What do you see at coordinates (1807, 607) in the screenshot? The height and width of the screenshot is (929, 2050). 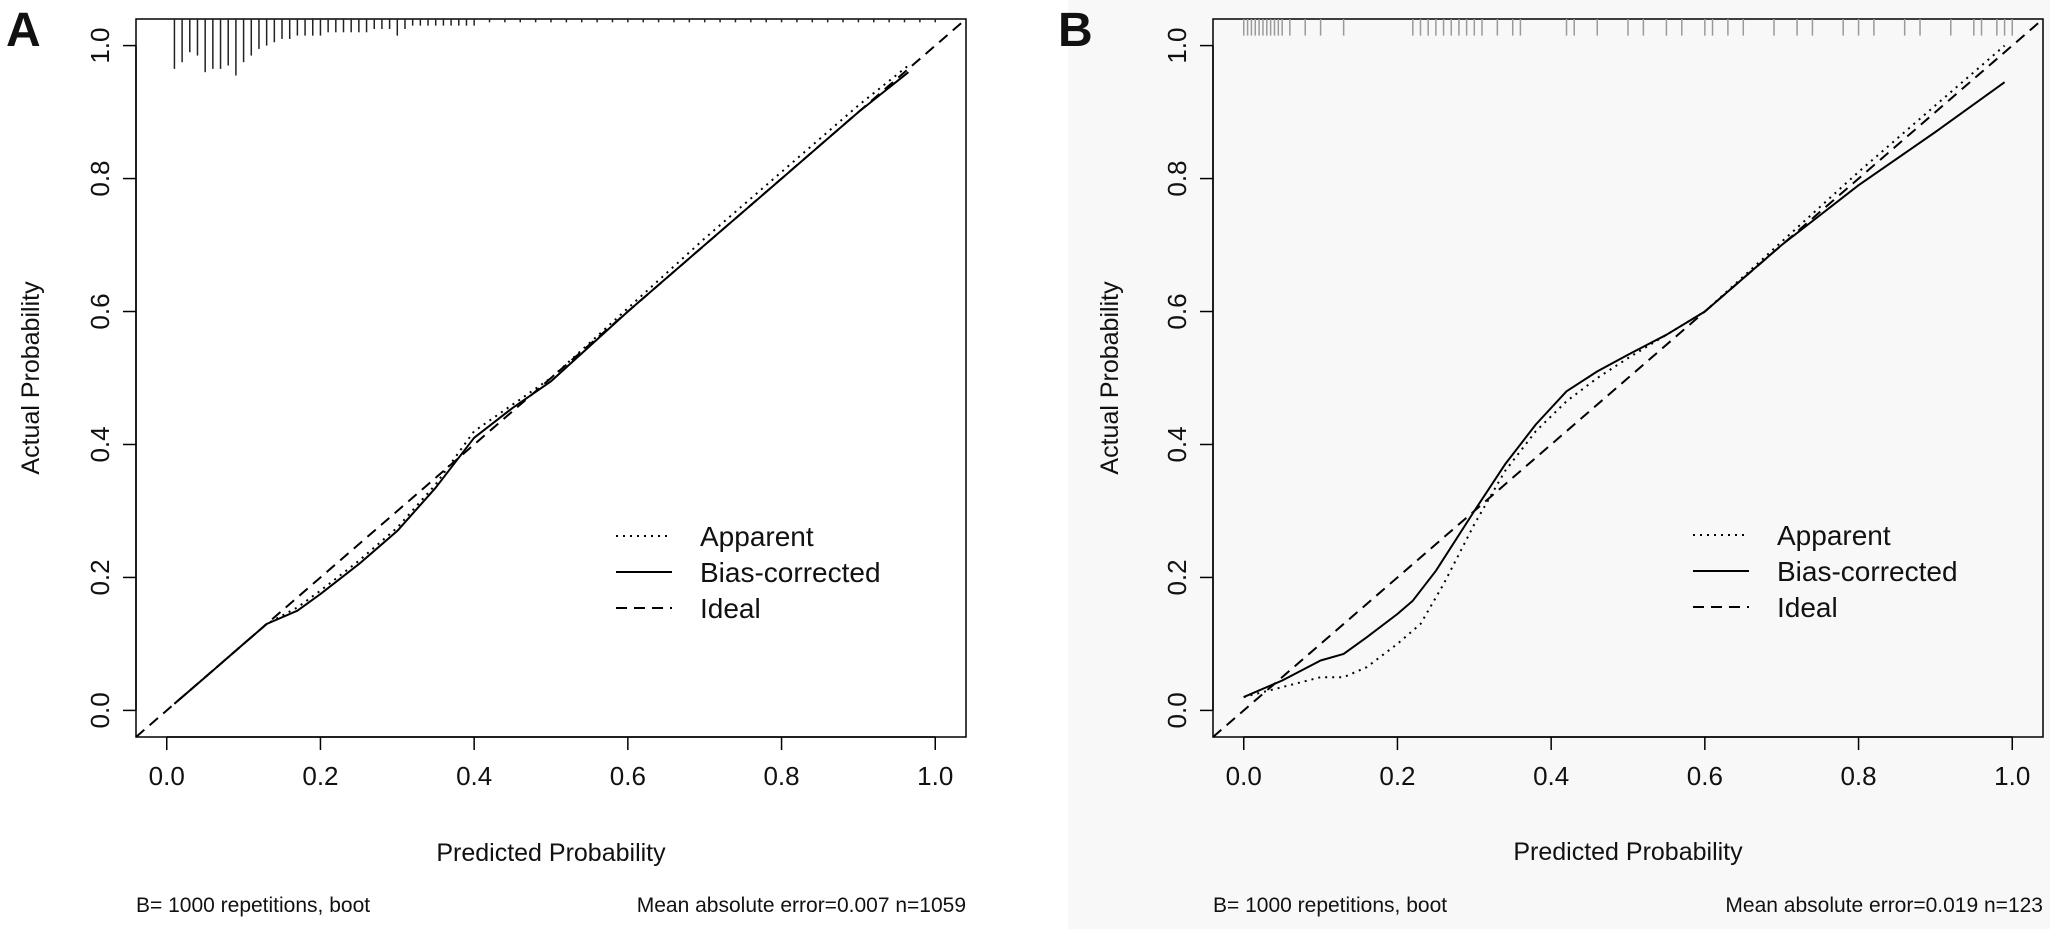 I see `panel-b-legend-label-ideal: Ideal` at bounding box center [1807, 607].